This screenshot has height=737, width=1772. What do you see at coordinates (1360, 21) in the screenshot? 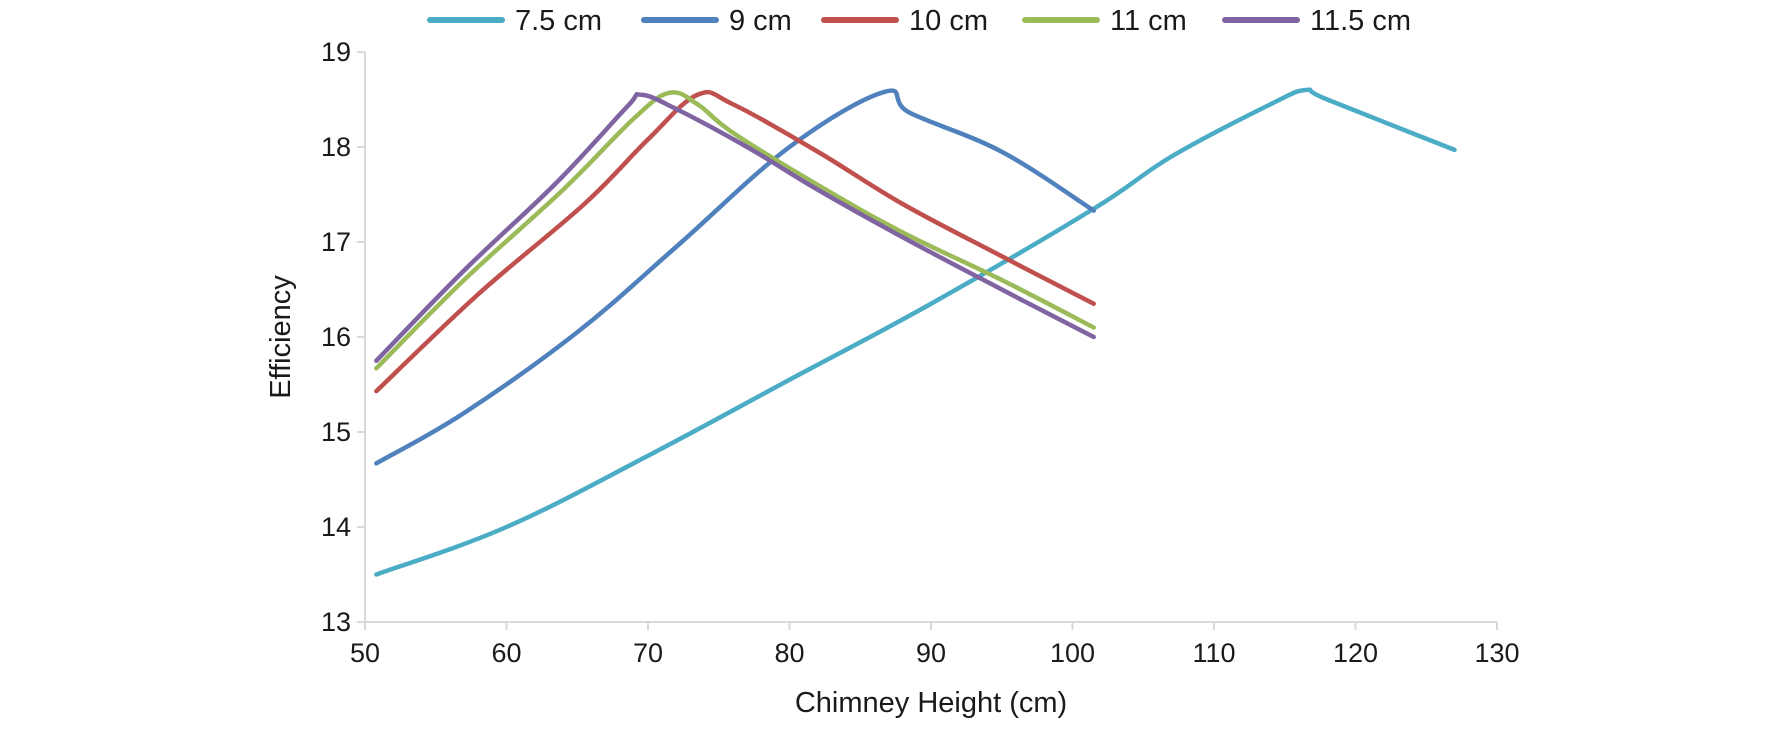
I see `legend-label: 11.5 cm` at bounding box center [1360, 21].